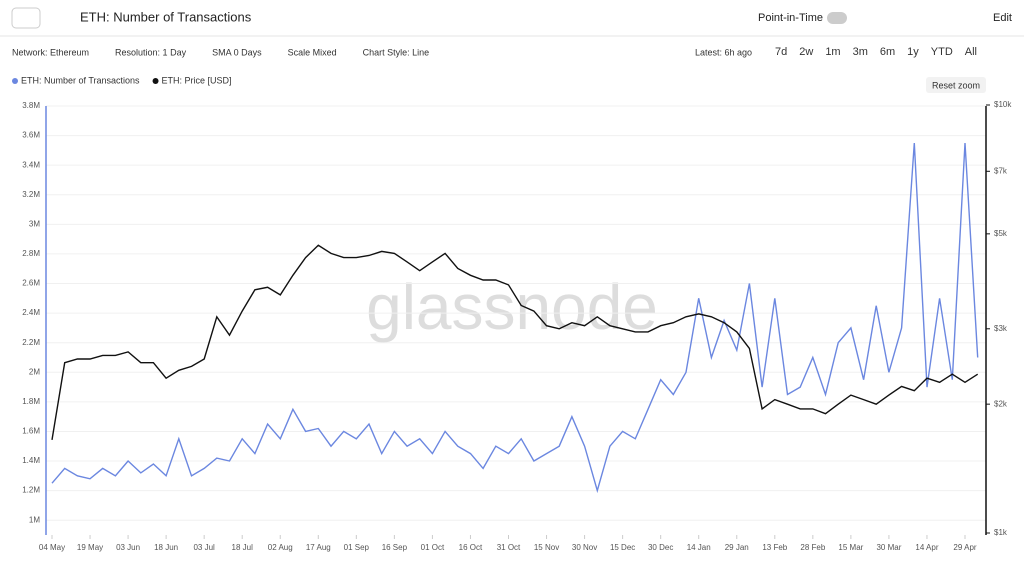 The image size is (1024, 562). I want to click on control: Chart Style: Line, so click(396, 52).